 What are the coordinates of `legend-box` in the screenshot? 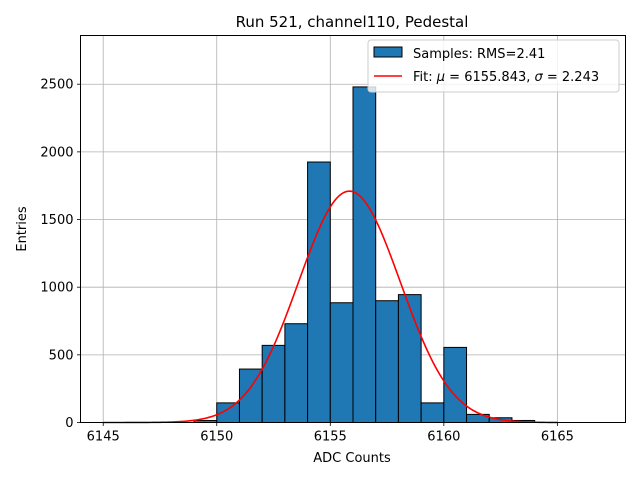 It's located at (493, 66).